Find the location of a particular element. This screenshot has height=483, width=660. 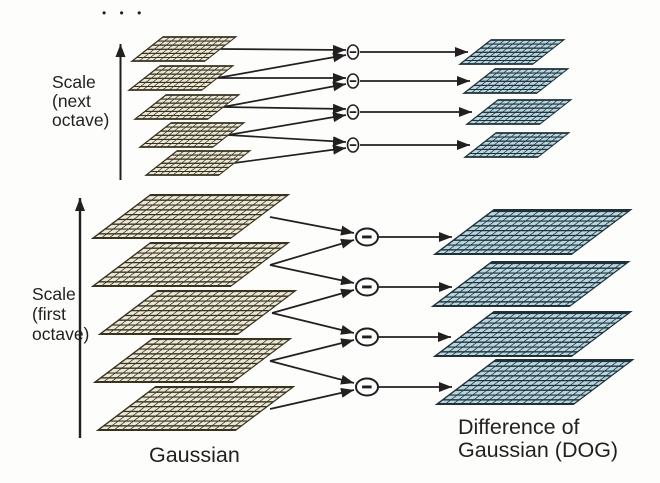

dog-column-label: Difference of Gaussian (DOG) is located at coordinates (538, 438).